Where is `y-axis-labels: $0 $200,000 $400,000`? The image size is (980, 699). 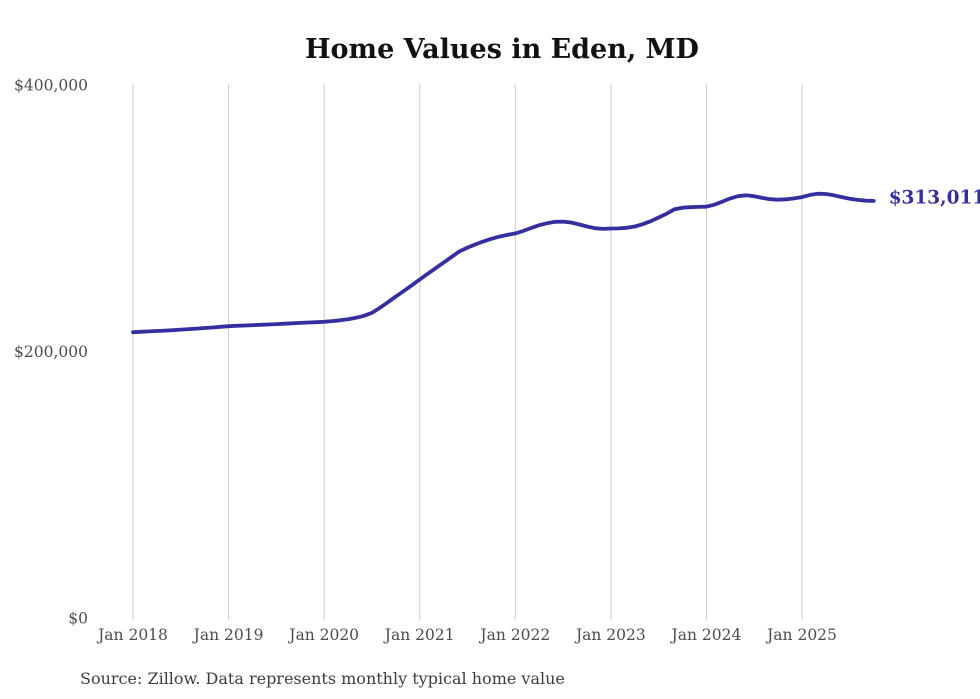 y-axis-labels: $0 $200,000 $400,000 is located at coordinates (51, 352).